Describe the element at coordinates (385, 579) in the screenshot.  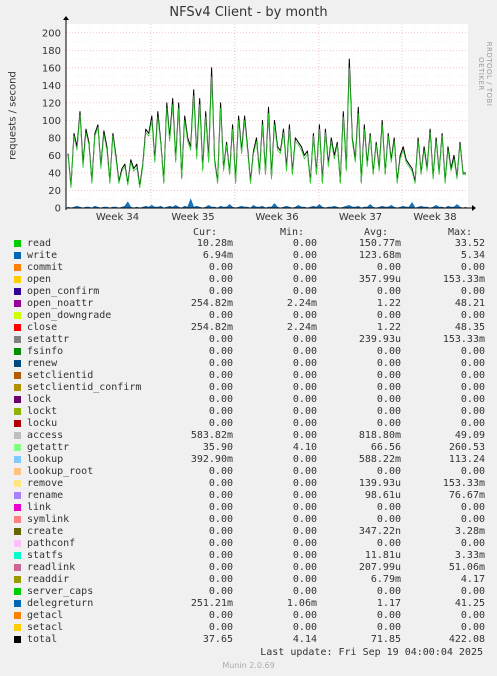
I see `legend-avg: 6.79m` at that location.